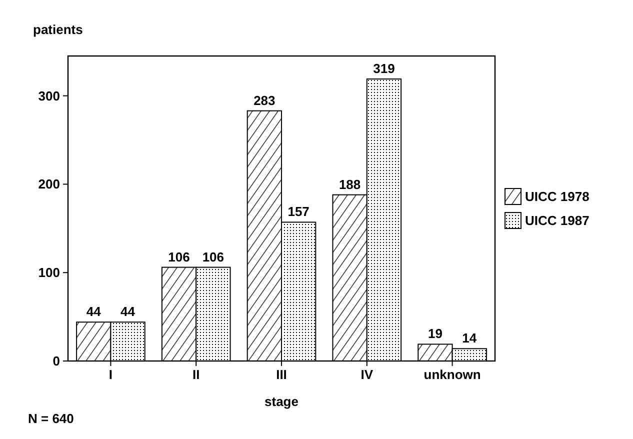 The image size is (633, 439). What do you see at coordinates (281, 374) in the screenshot?
I see `x-tick-label: III` at bounding box center [281, 374].